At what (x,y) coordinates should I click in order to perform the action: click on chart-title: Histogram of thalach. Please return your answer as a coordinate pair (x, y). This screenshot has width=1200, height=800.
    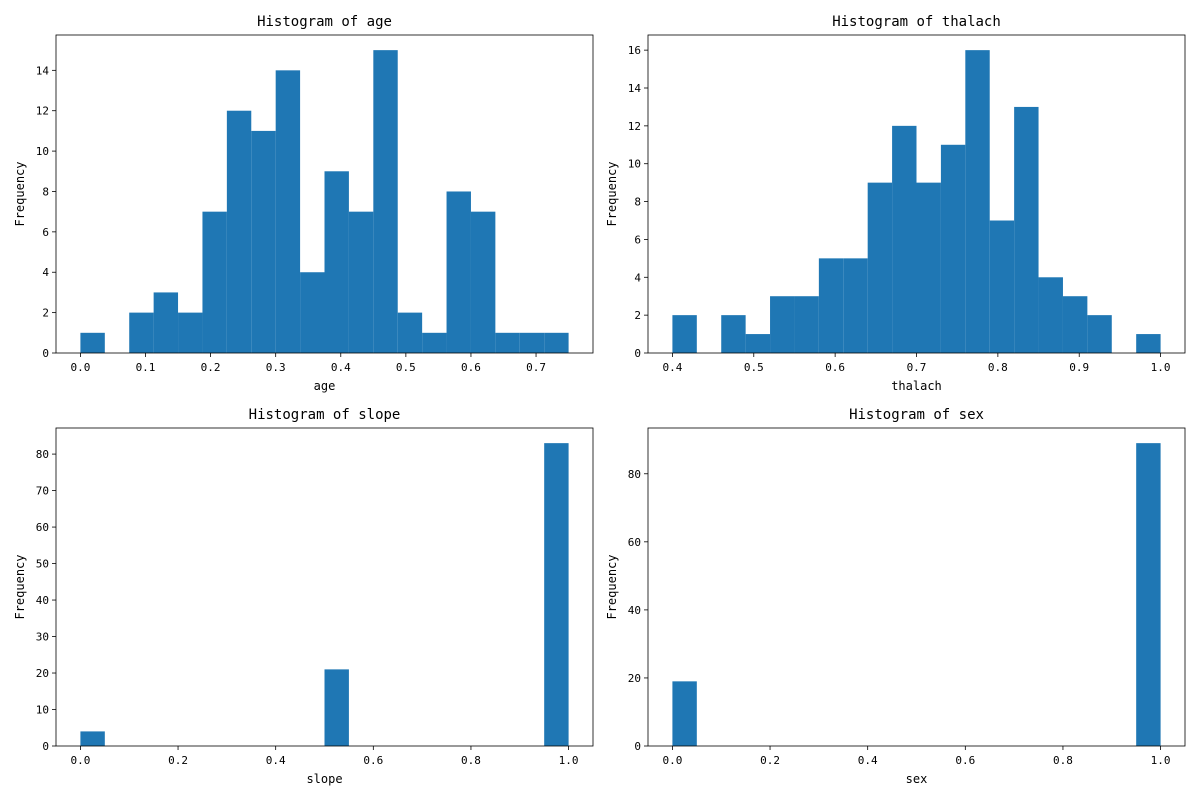
    Looking at the image, I should click on (916, 22).